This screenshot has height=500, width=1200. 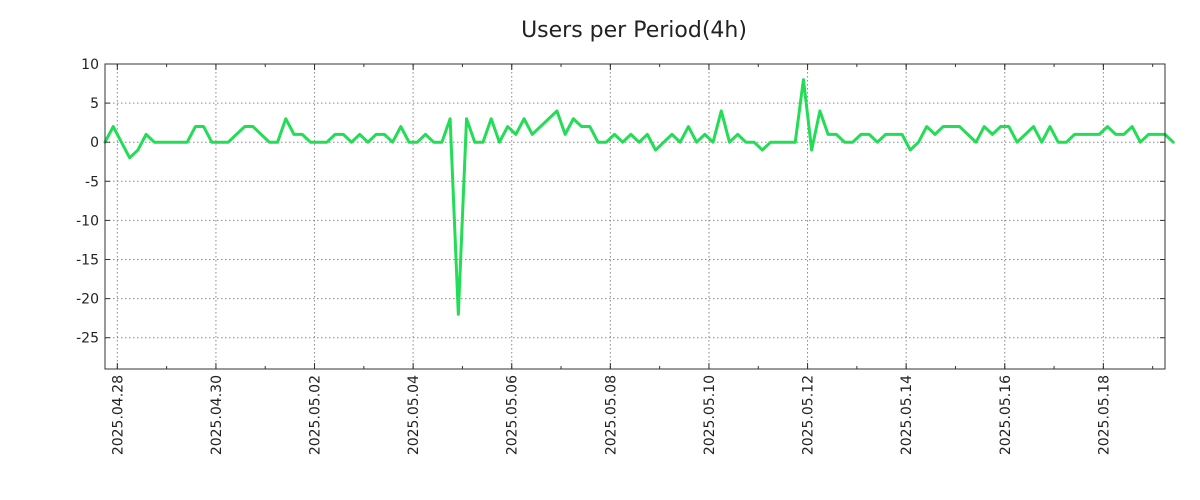 What do you see at coordinates (87, 202) in the screenshot?
I see `y-axis-tick-labels: 10 5 0 -5 -10 -15 -20 -25` at bounding box center [87, 202].